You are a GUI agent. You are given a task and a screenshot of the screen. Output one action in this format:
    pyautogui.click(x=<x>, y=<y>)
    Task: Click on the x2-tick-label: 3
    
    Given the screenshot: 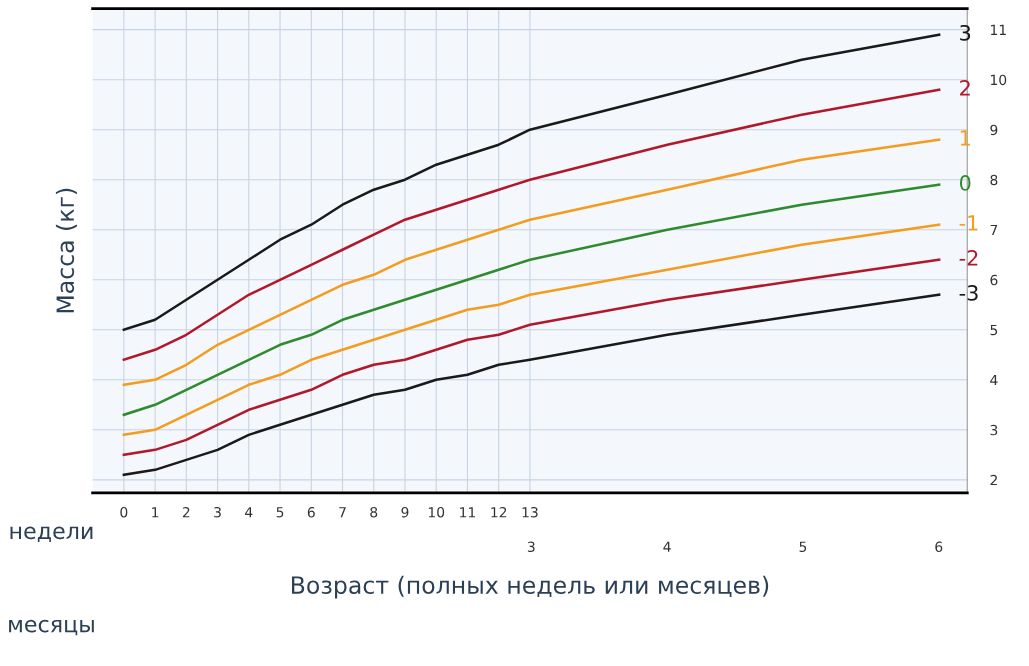 What is the action you would take?
    pyautogui.click(x=531, y=547)
    